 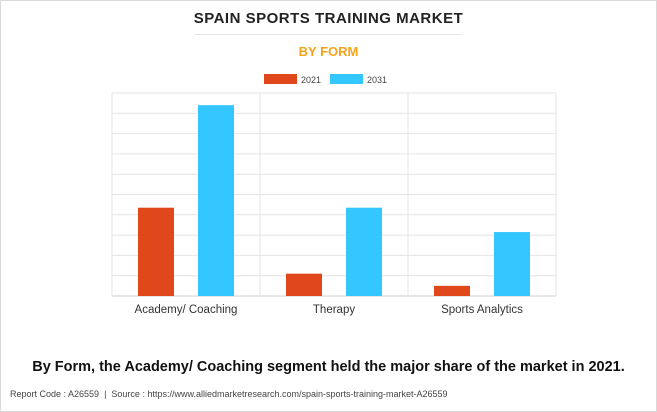 What do you see at coordinates (311, 80) in the screenshot?
I see `legend-label-2021: 2021` at bounding box center [311, 80].